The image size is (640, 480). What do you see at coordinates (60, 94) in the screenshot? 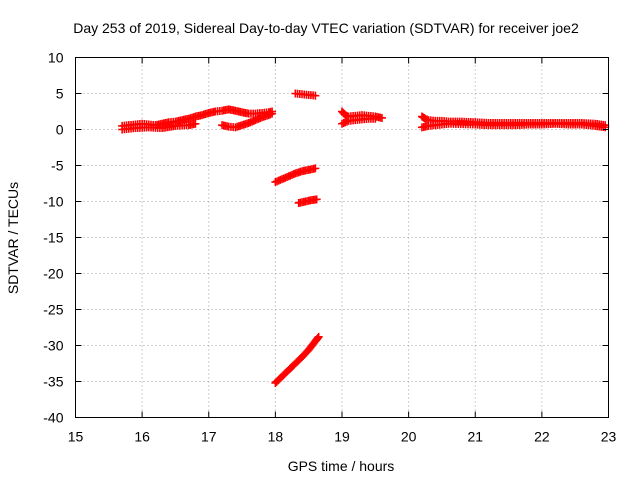
I see `y-tick-label: 5` at bounding box center [60, 94].